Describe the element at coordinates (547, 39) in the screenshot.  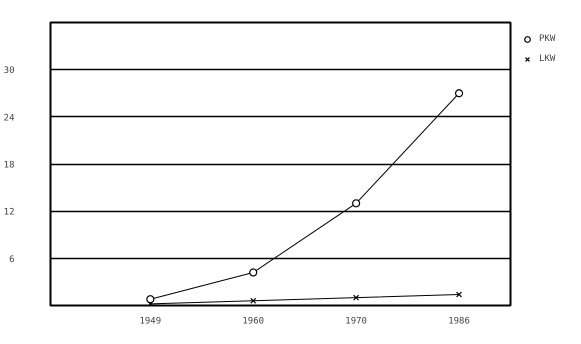
I see `legend-label: PKW` at that location.